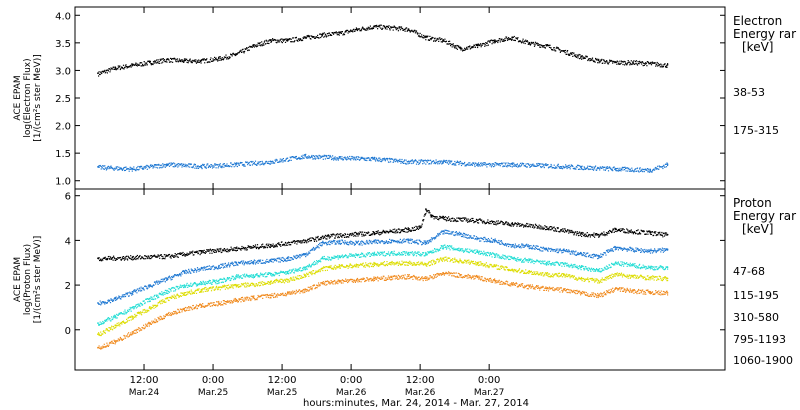  What do you see at coordinates (63, 99) in the screenshot?
I see `electron-ytick-label: 2.5` at bounding box center [63, 99].